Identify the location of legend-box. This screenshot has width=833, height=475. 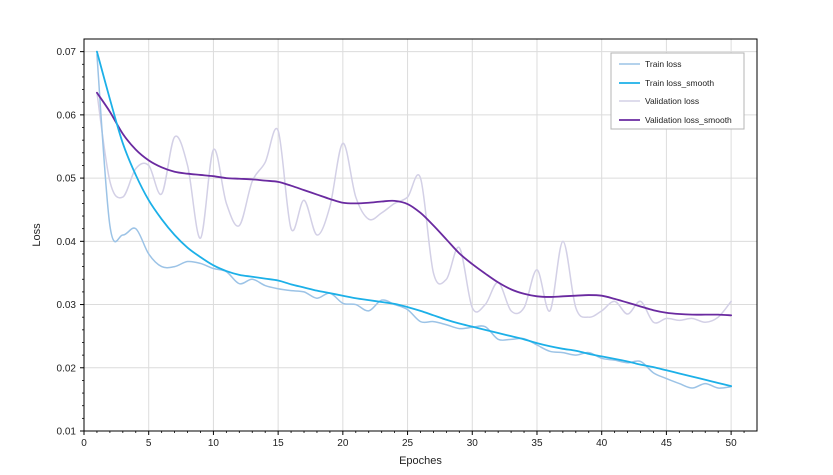
(677, 91).